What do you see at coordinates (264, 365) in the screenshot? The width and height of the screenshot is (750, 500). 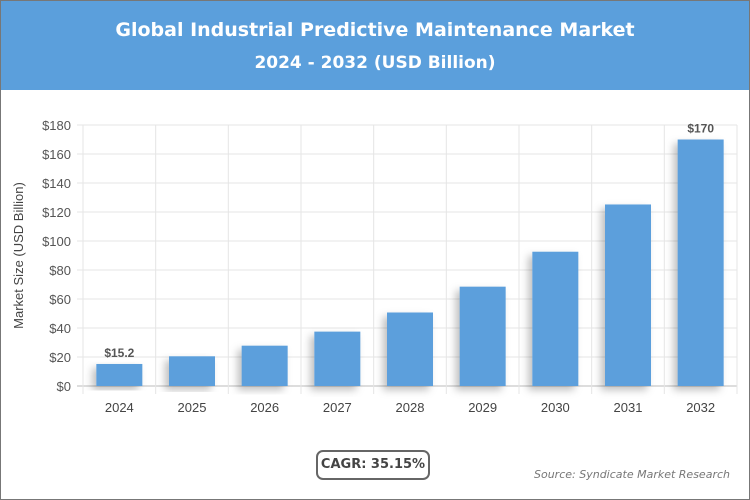 I see `bar-2026` at bounding box center [264, 365].